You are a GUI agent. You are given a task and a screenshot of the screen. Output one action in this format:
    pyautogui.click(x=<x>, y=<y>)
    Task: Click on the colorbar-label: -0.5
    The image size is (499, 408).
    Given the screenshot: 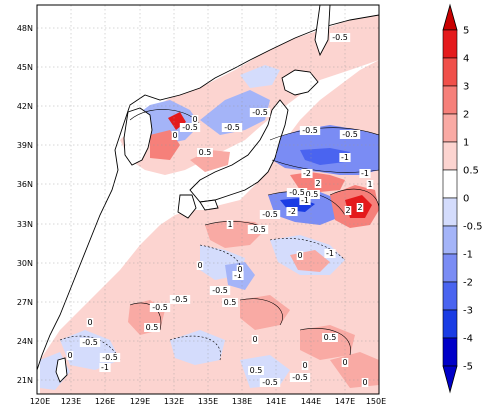 What is the action you would take?
    pyautogui.click(x=473, y=227)
    